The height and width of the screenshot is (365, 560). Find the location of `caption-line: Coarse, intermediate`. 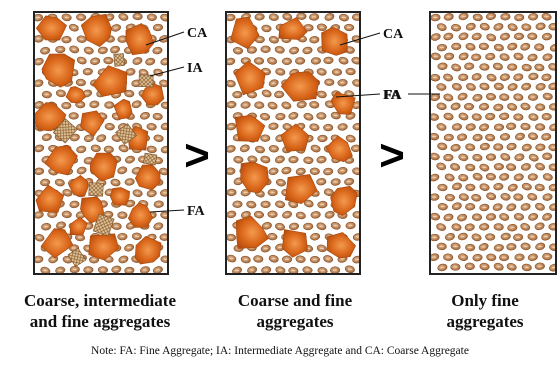

caption-line: Coarse, intermediate is located at coordinates (99, 300).